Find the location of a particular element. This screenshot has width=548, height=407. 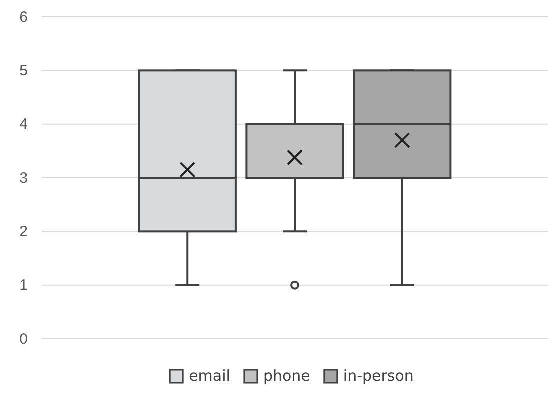

y-tick-label: 6 is located at coordinates (24, 17).